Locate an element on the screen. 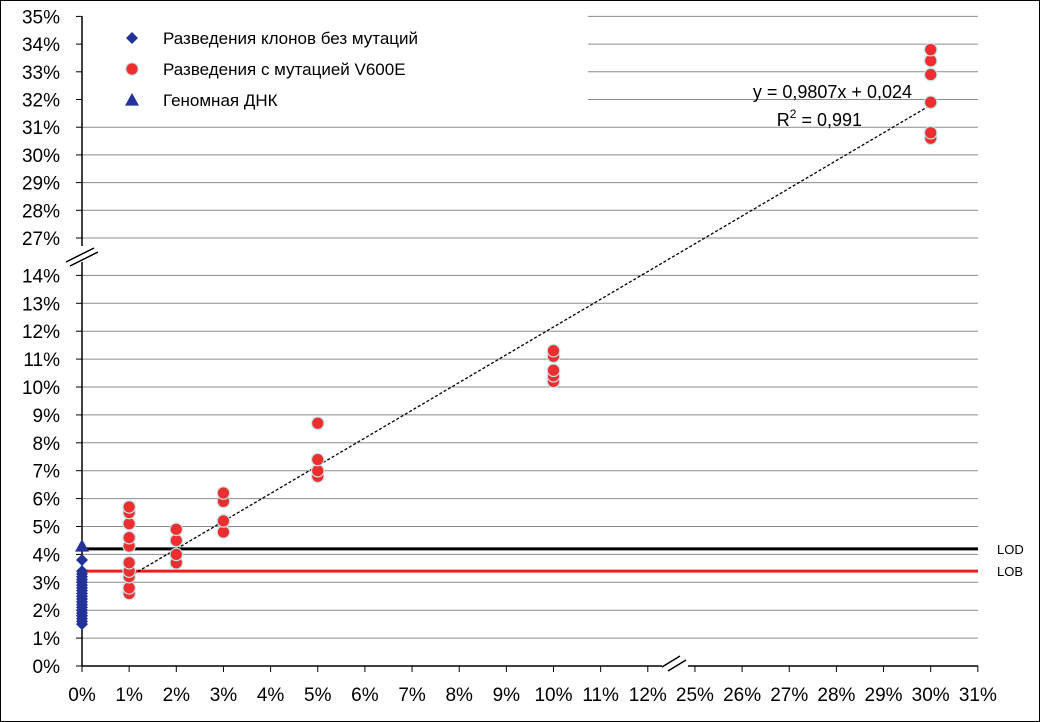 This screenshot has height=722, width=1040. y-tick-label: 27% is located at coordinates (41, 239).